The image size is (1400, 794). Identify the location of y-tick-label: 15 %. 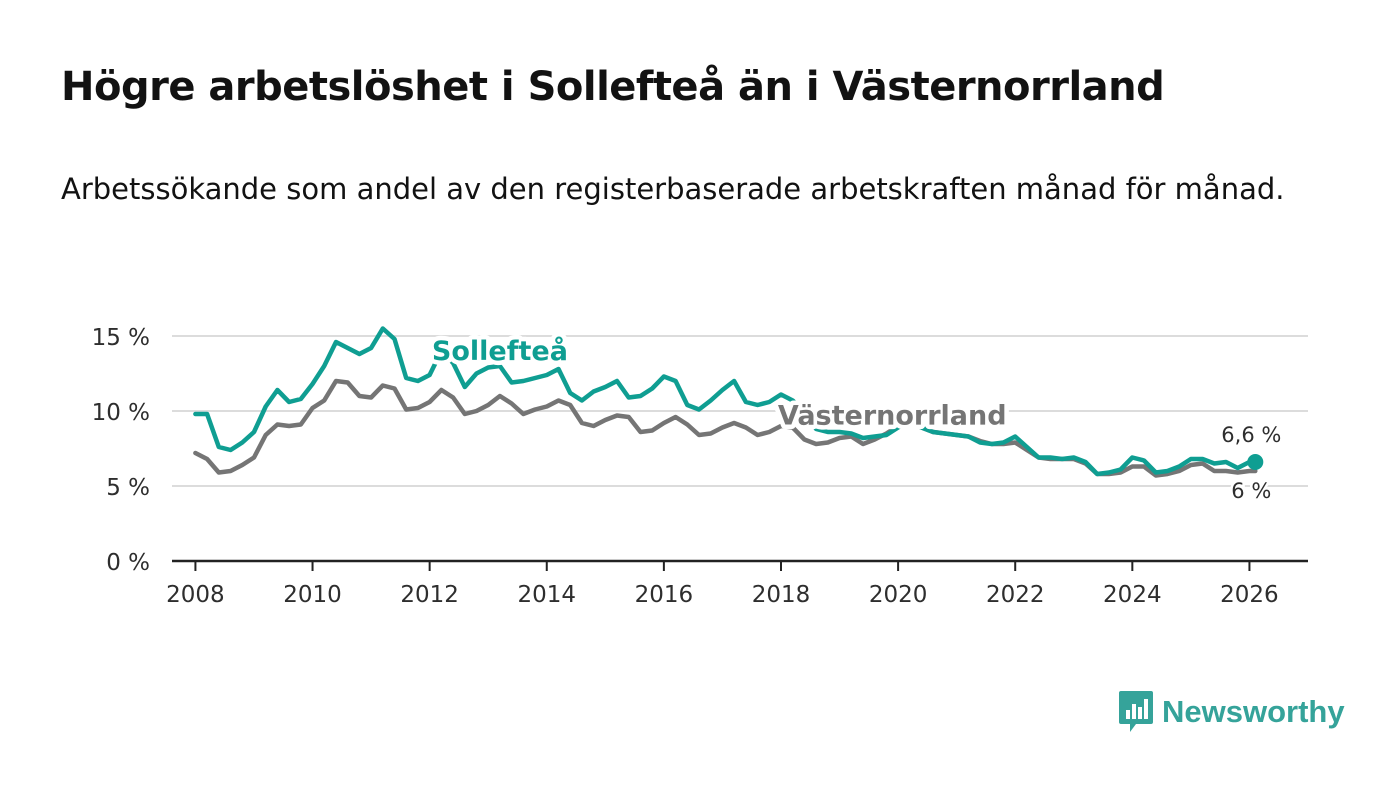
(121, 338).